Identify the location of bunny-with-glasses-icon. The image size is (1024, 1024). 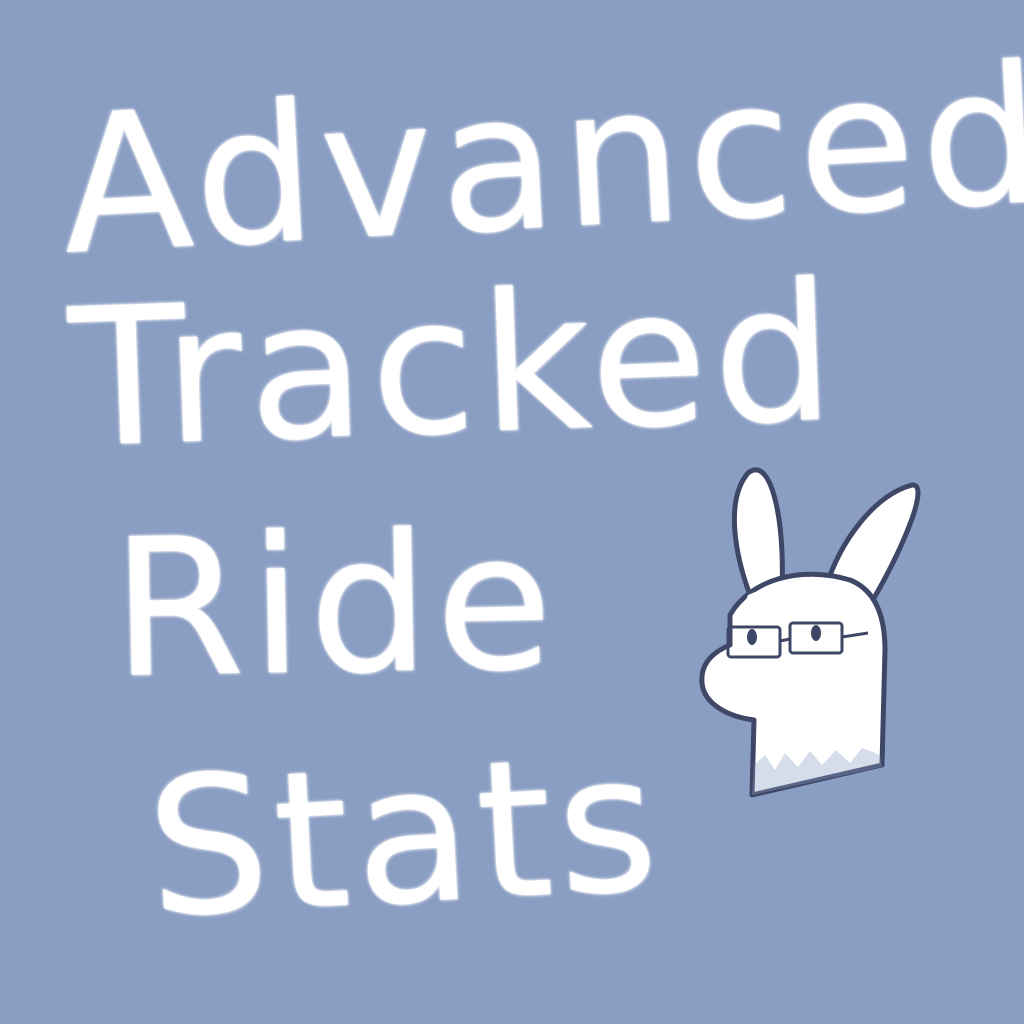
(810, 632).